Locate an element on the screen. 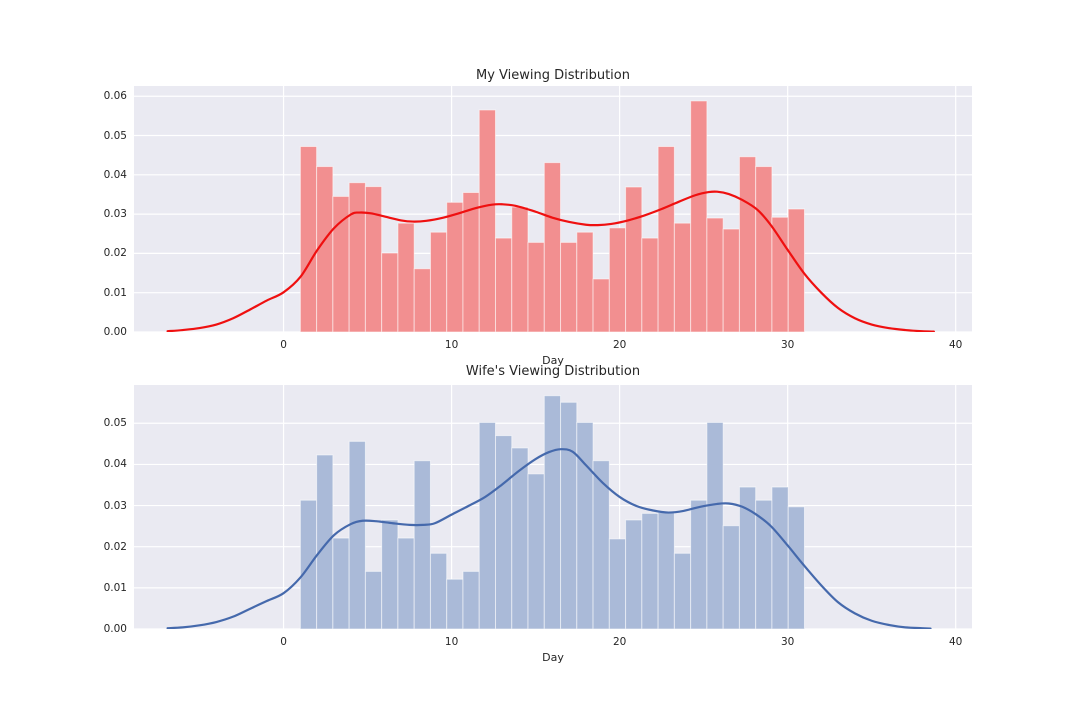  chart-title-my-viewing: My Viewing Distribution is located at coordinates (553, 75).